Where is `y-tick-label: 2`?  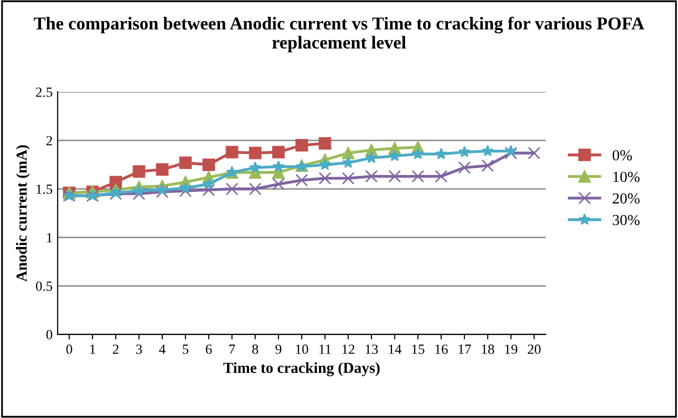 y-tick-label: 2 is located at coordinates (49, 141).